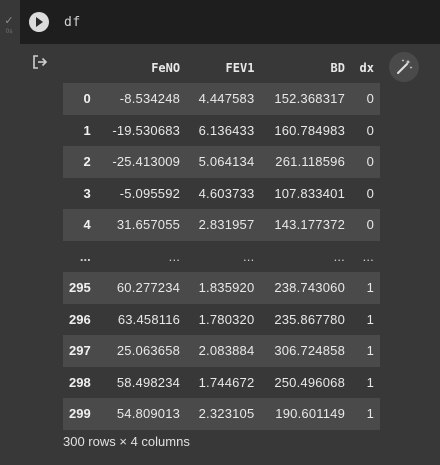 The width and height of the screenshot is (440, 465). Describe the element at coordinates (87, 225) in the screenshot. I see `row-index: 4` at that location.